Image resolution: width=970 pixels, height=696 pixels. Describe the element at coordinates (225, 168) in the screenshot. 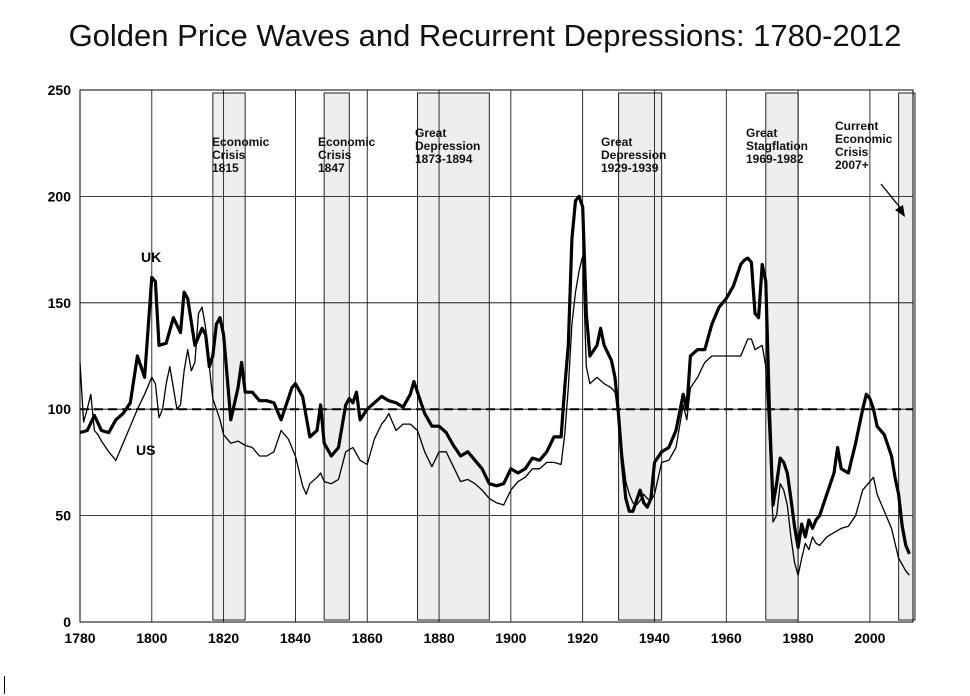

I see `annotation-0-line-2: 1815` at that location.